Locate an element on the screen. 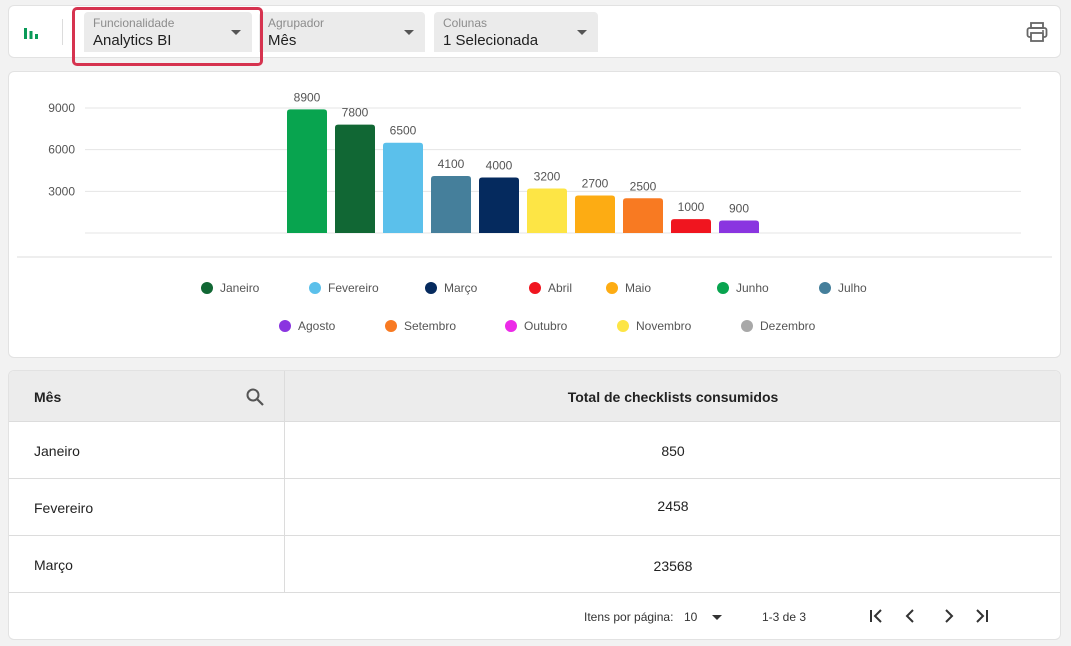 This screenshot has height=646, width=1071. print-icon is located at coordinates (1037, 32).